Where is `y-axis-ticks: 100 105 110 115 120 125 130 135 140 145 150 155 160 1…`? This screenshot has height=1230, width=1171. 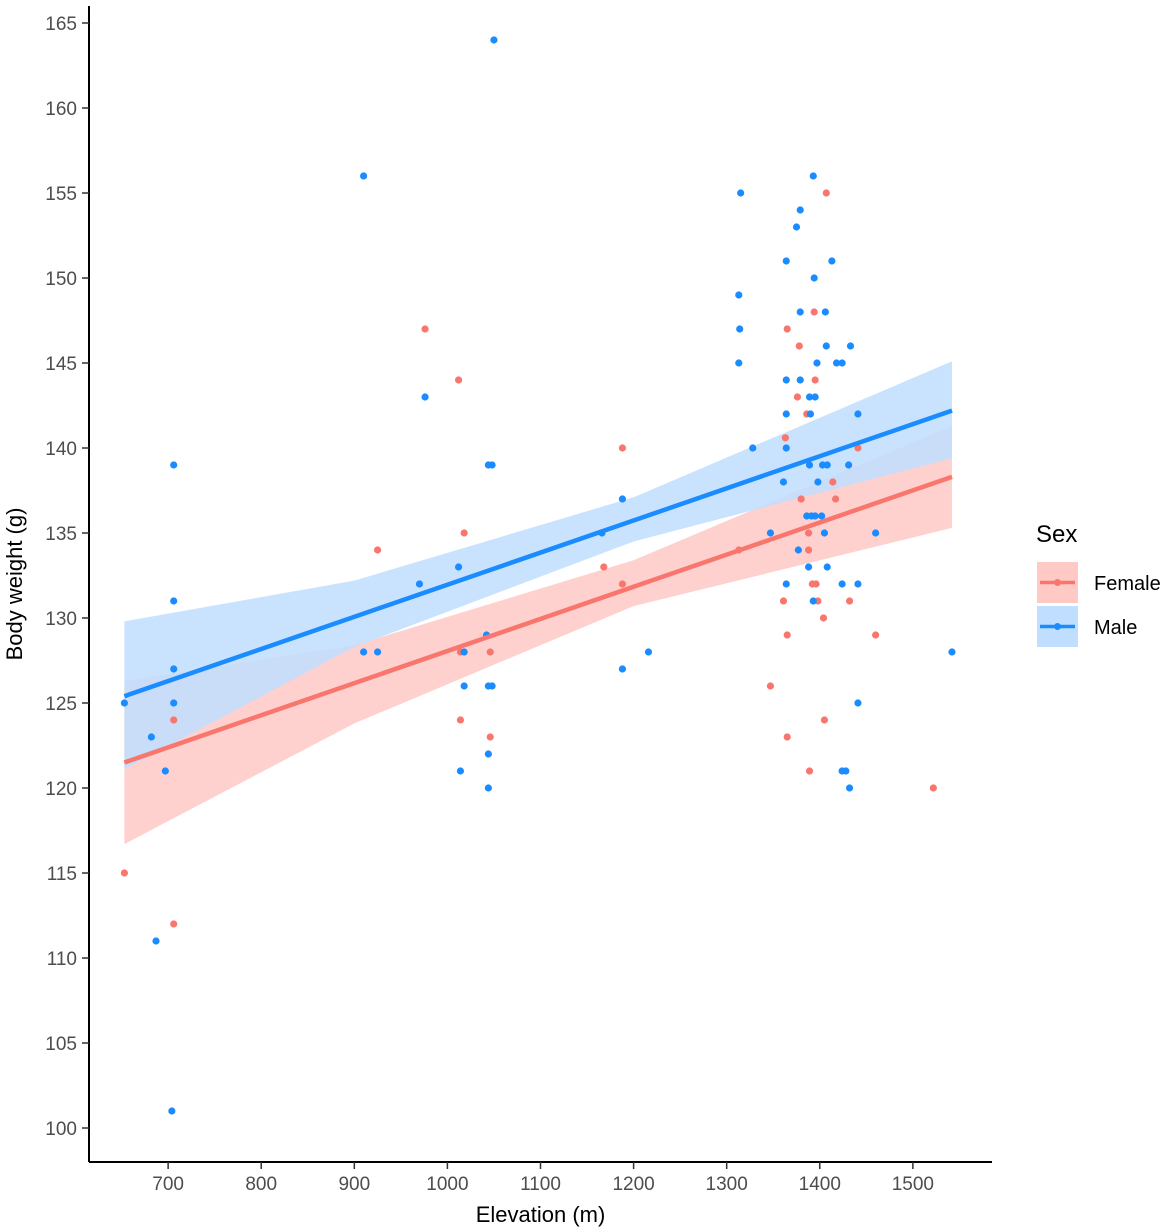 y-axis-ticks: 100 105 110 115 120 125 130 135 140 145 150 155 160 1… is located at coordinates (67, 577).